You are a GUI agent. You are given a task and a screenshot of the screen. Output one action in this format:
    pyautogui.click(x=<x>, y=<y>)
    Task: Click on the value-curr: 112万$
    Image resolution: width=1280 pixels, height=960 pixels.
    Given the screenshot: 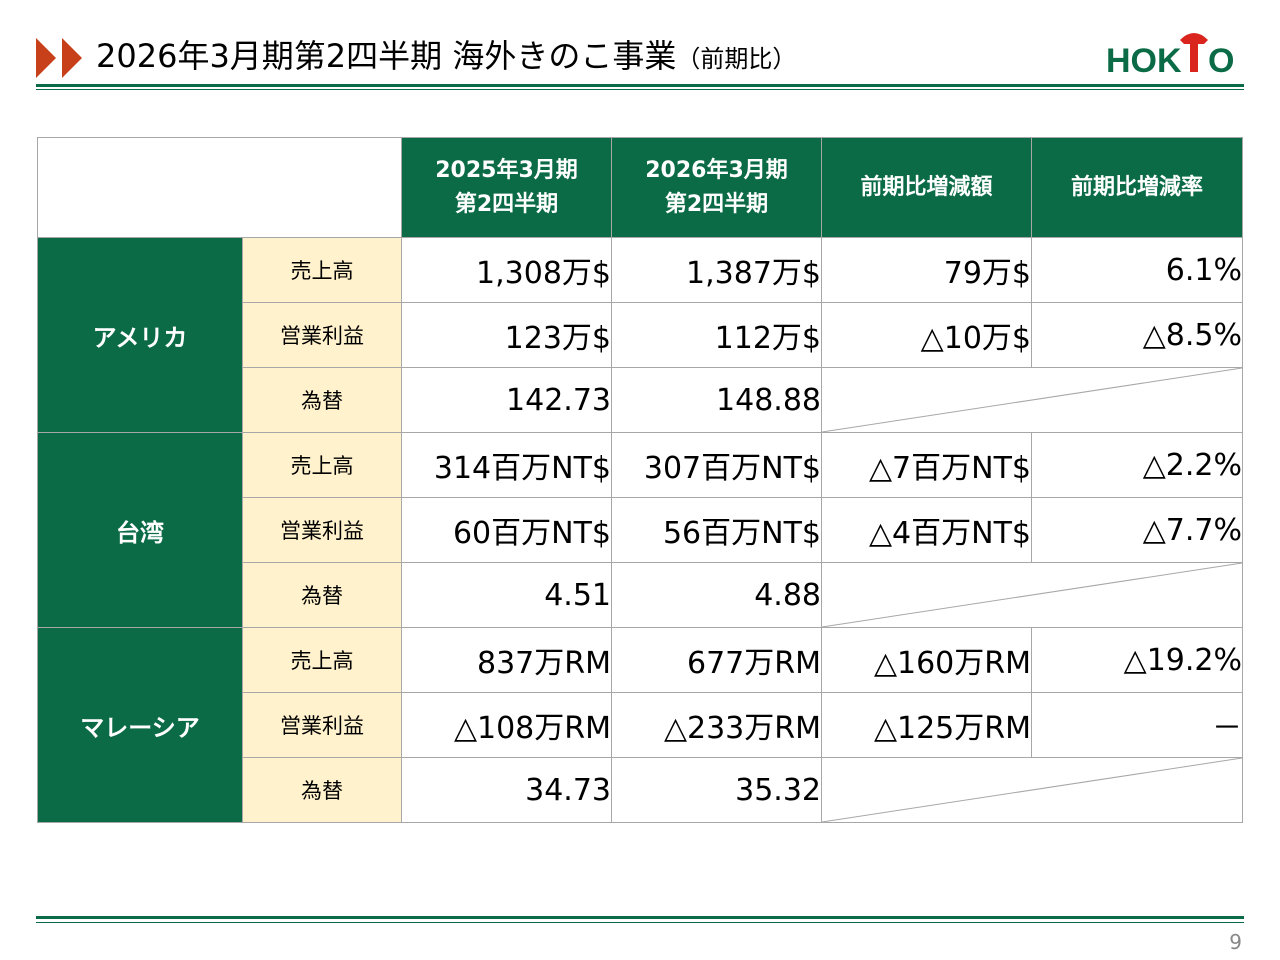 What is the action you would take?
    pyautogui.click(x=716, y=335)
    